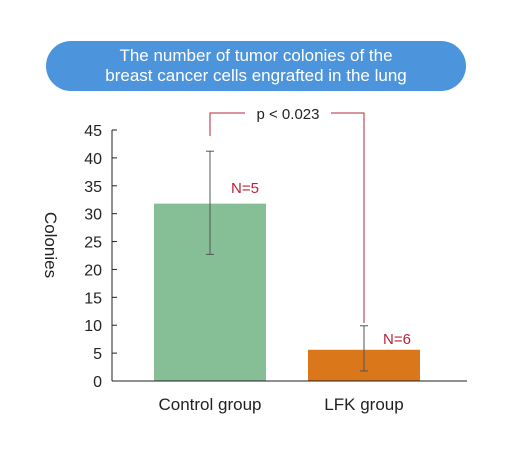 The width and height of the screenshot is (514, 449). I want to click on sample-size-label-2: N=6, so click(397, 339).